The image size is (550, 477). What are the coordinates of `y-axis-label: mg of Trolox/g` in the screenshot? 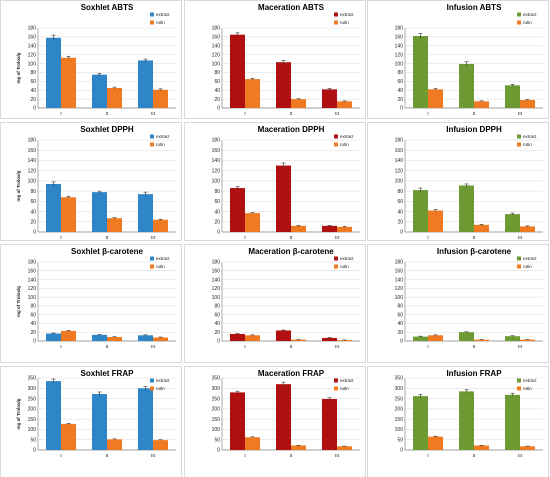 It's located at (18, 413).